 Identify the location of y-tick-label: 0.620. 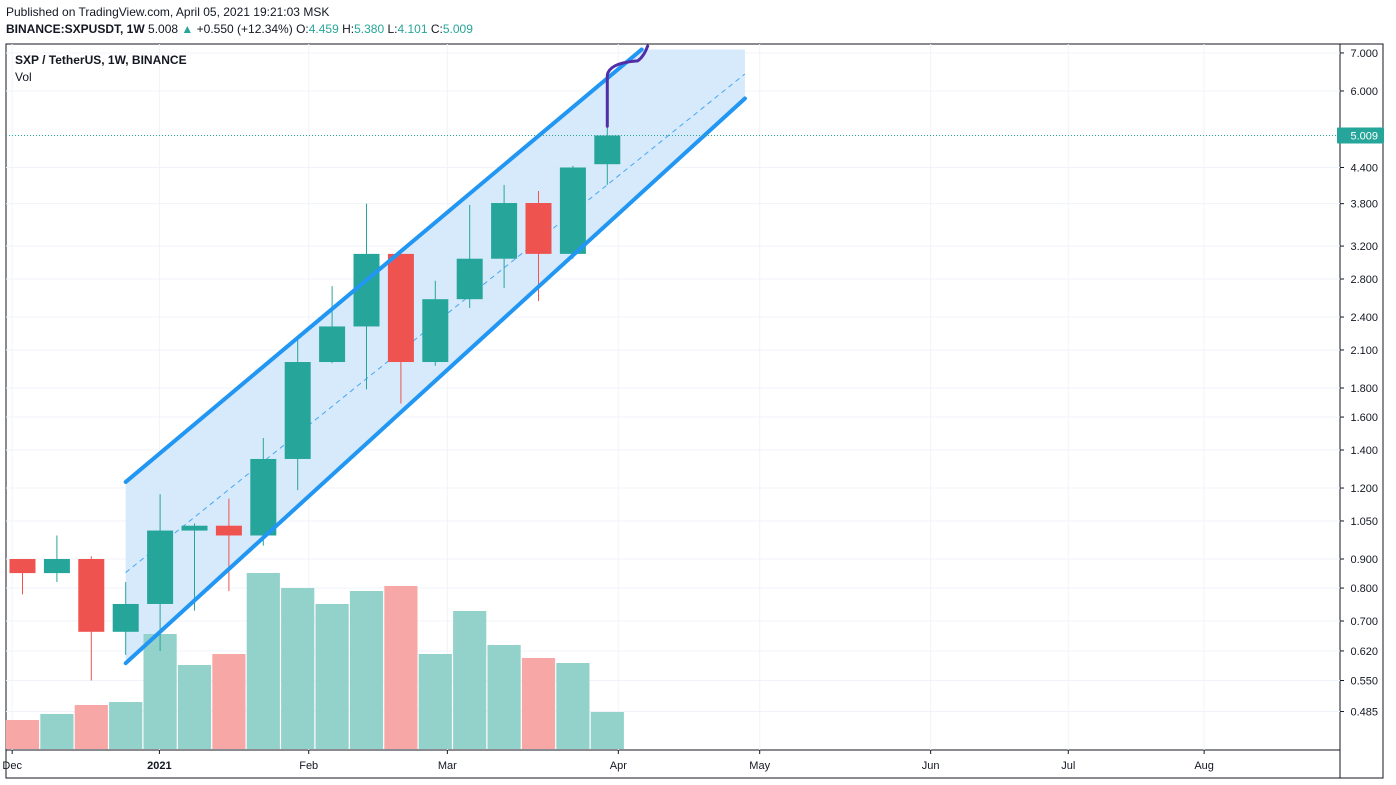
(1364, 652).